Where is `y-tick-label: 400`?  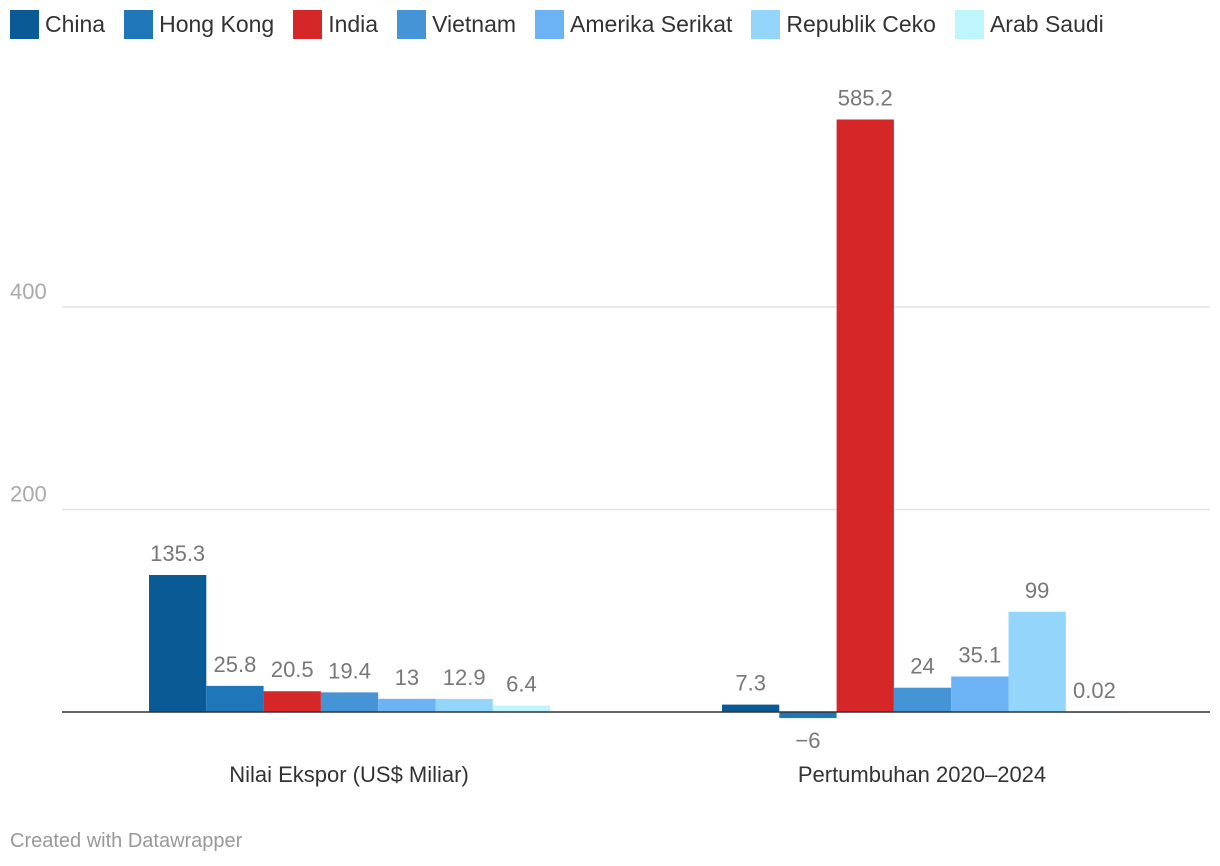
y-tick-label: 400 is located at coordinates (28, 291).